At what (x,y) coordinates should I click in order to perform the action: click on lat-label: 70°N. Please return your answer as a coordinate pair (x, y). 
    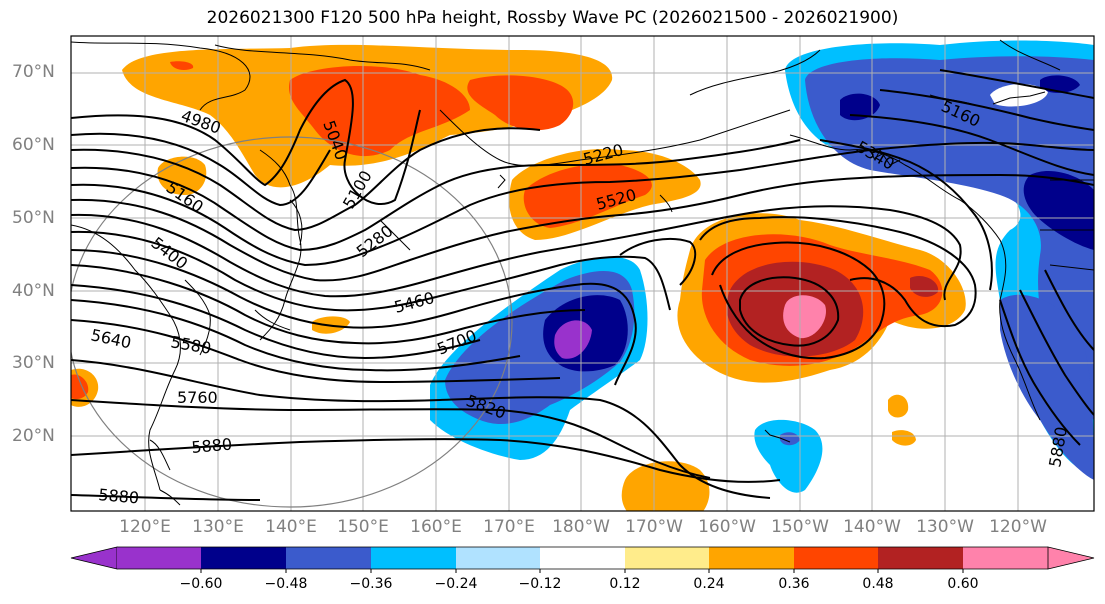
    Looking at the image, I should click on (33, 72).